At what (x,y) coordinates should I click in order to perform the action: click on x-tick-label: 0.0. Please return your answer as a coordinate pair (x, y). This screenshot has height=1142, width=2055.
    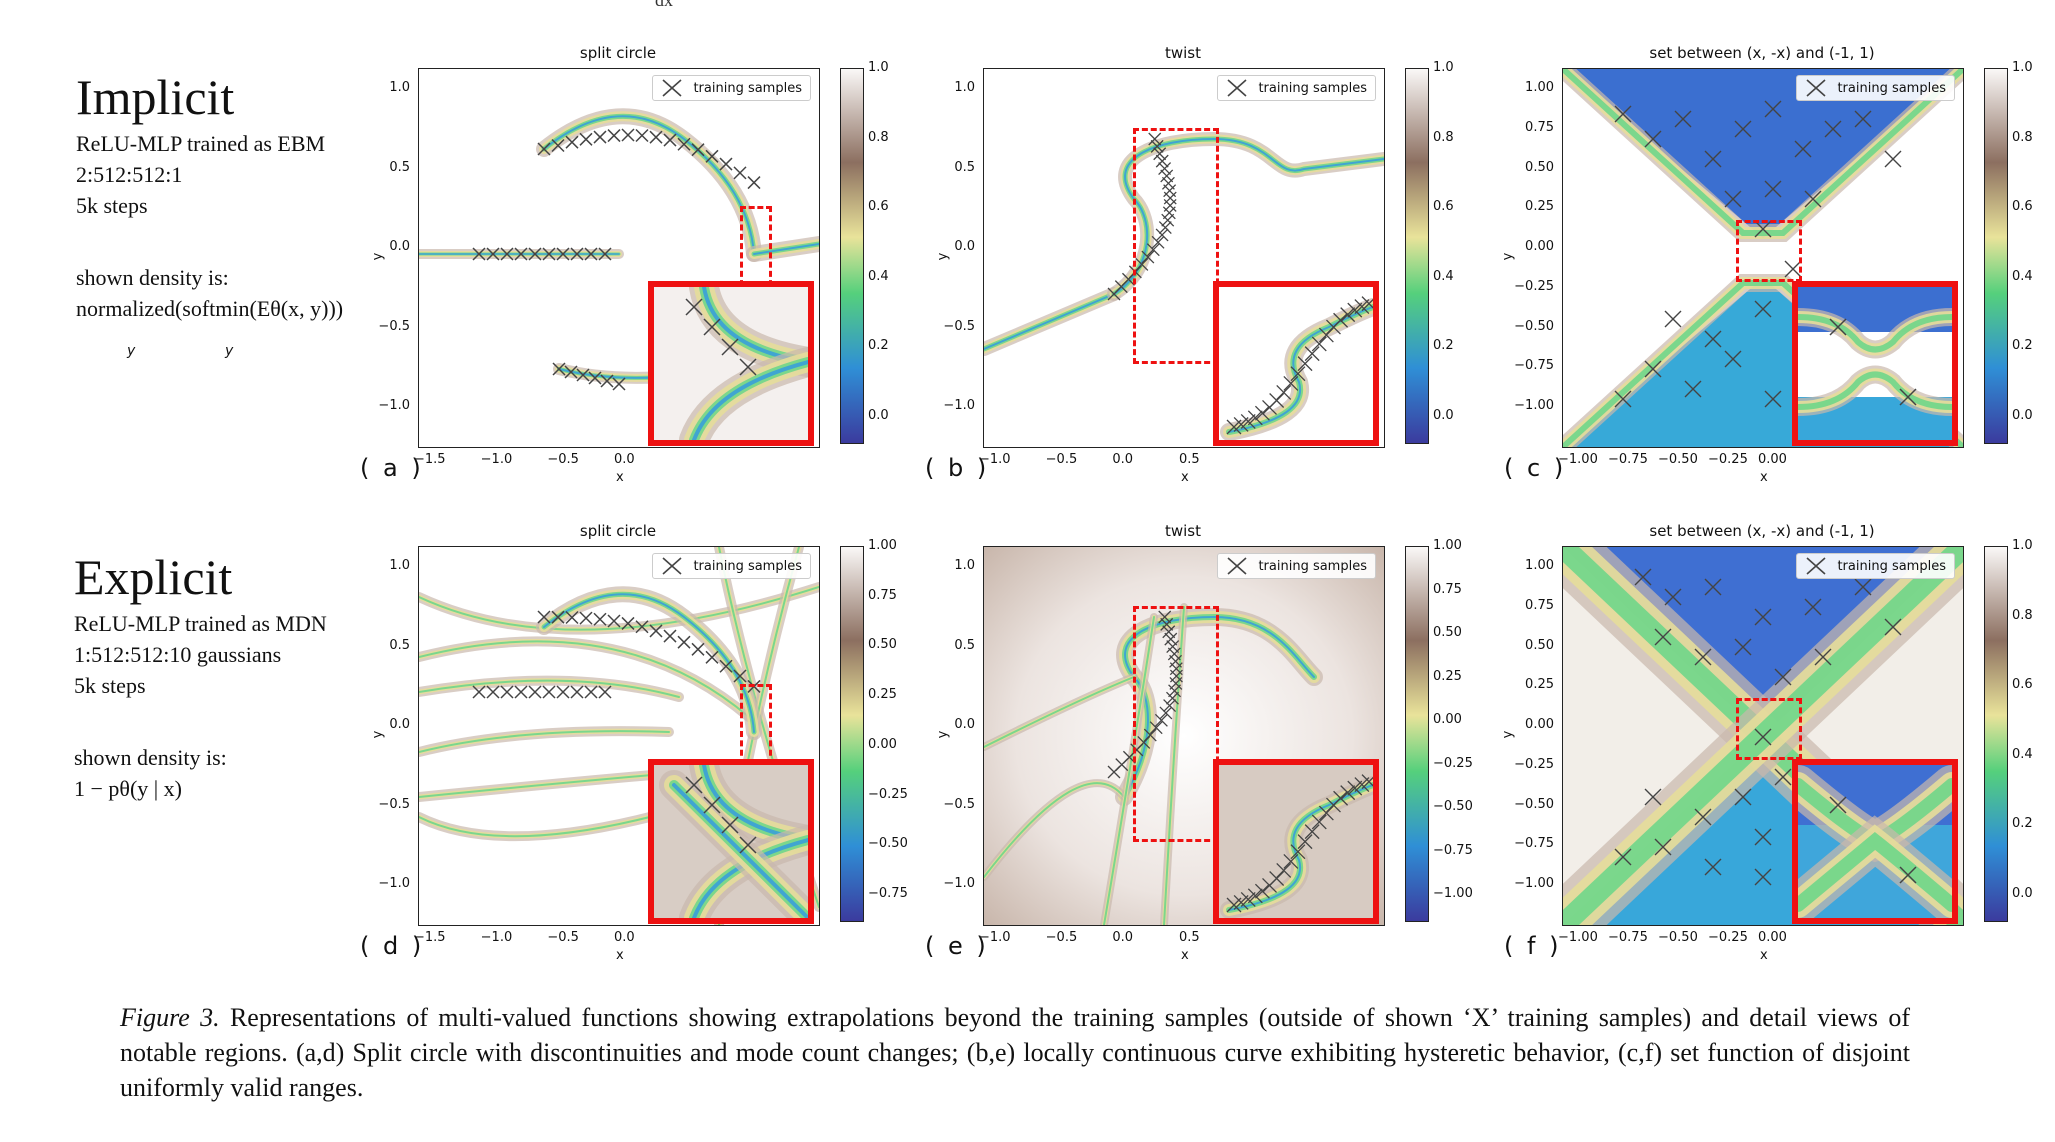
    Looking at the image, I should click on (624, 937).